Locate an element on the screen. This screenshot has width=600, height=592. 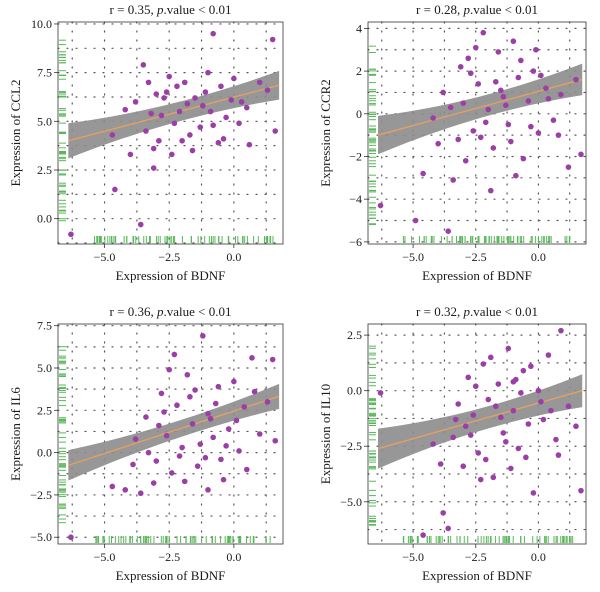
title-text: r = 0.35, is located at coordinates (133, 9).